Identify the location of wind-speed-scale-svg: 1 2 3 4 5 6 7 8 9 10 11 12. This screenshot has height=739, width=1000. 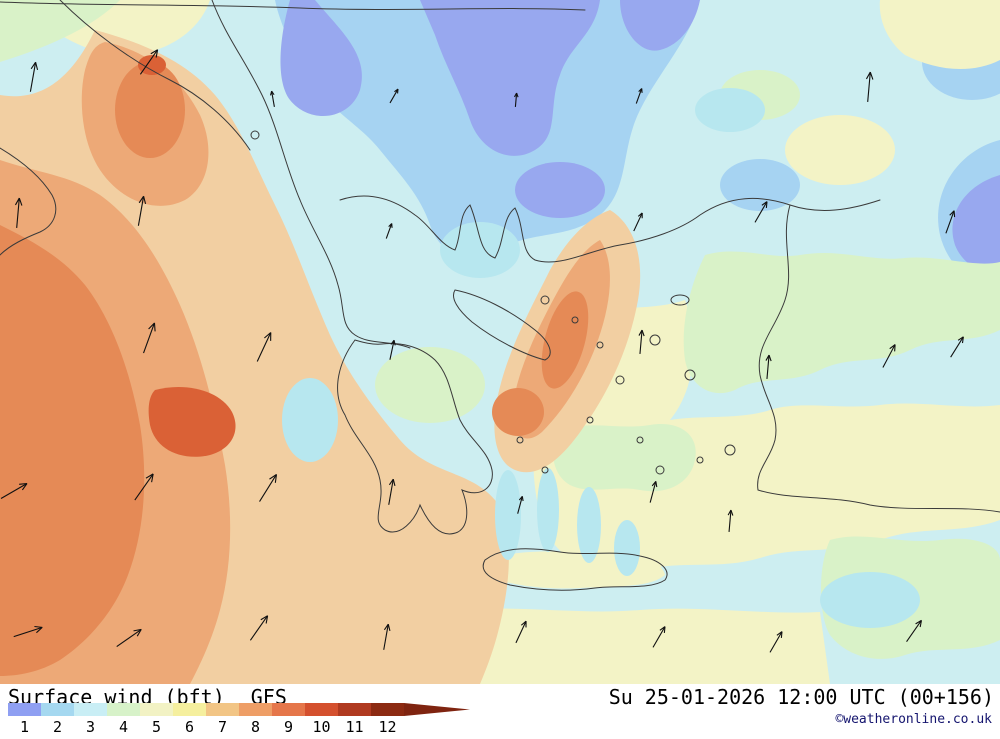
(239, 719).